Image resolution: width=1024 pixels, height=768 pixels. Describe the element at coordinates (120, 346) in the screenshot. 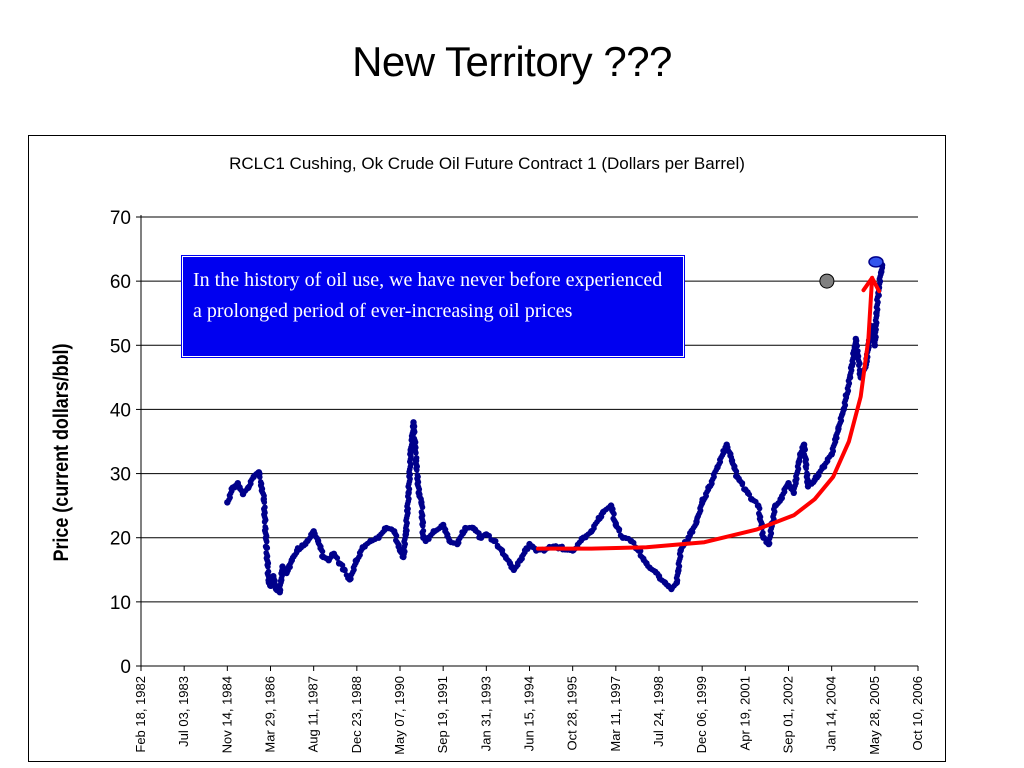

I see `y-tick-label: 50` at that location.